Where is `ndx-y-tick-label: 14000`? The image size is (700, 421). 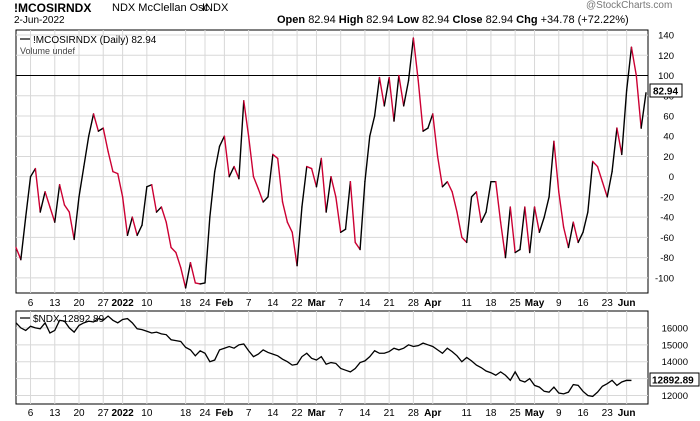 ndx-y-tick-label: 14000 is located at coordinates (675, 362).